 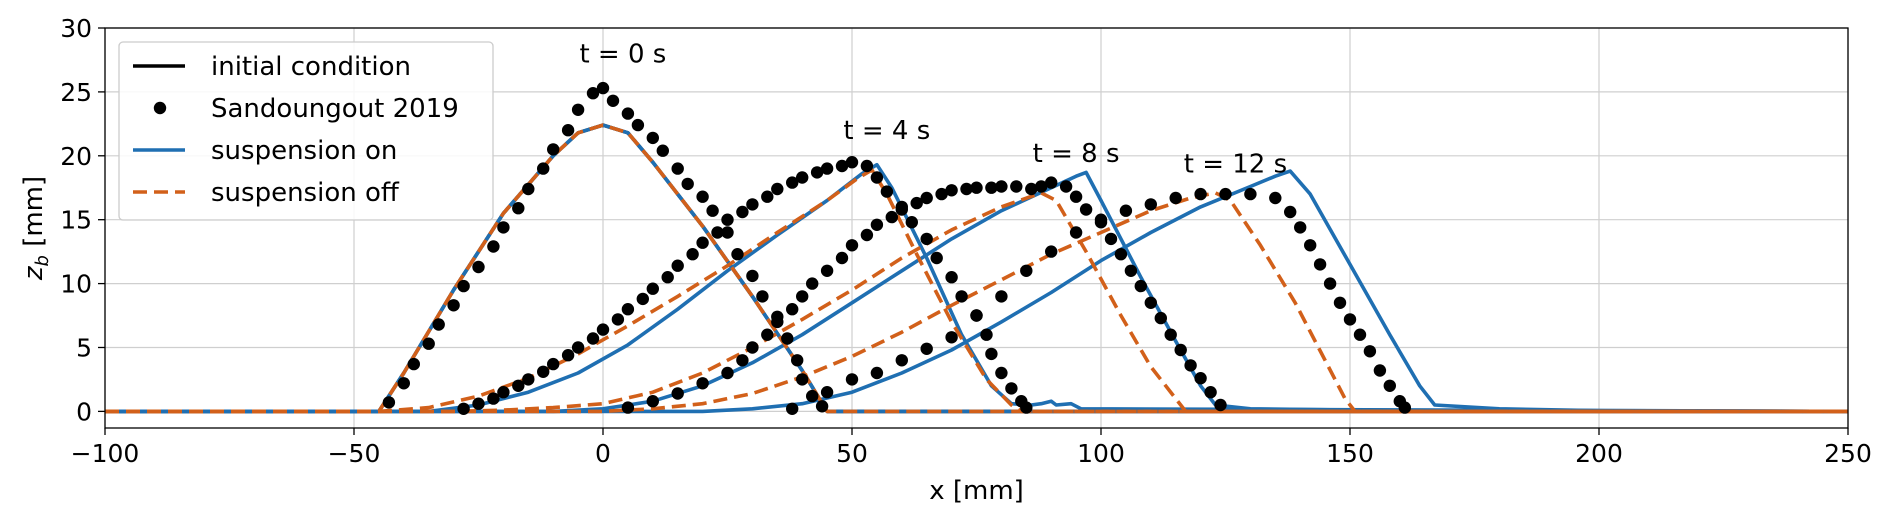 What do you see at coordinates (1235, 164) in the screenshot?
I see `time-annotation: t = 12 s` at bounding box center [1235, 164].